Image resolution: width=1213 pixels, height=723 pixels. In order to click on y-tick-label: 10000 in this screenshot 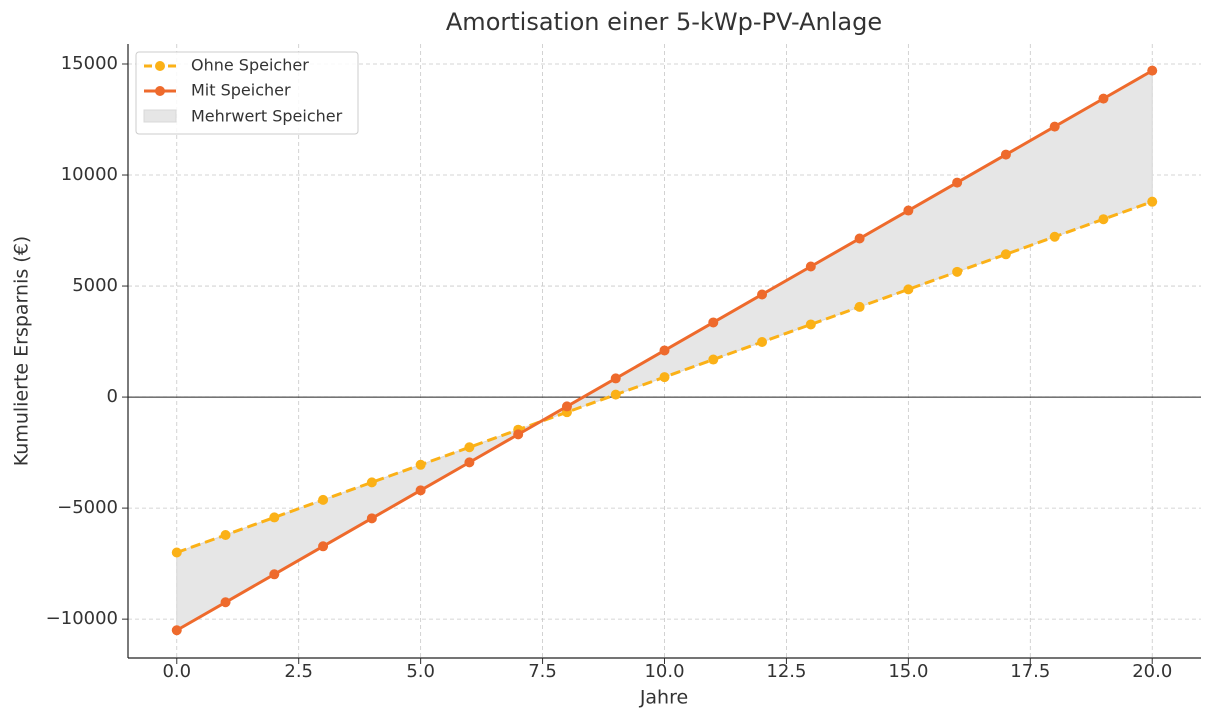, I will do `click(89, 174)`.